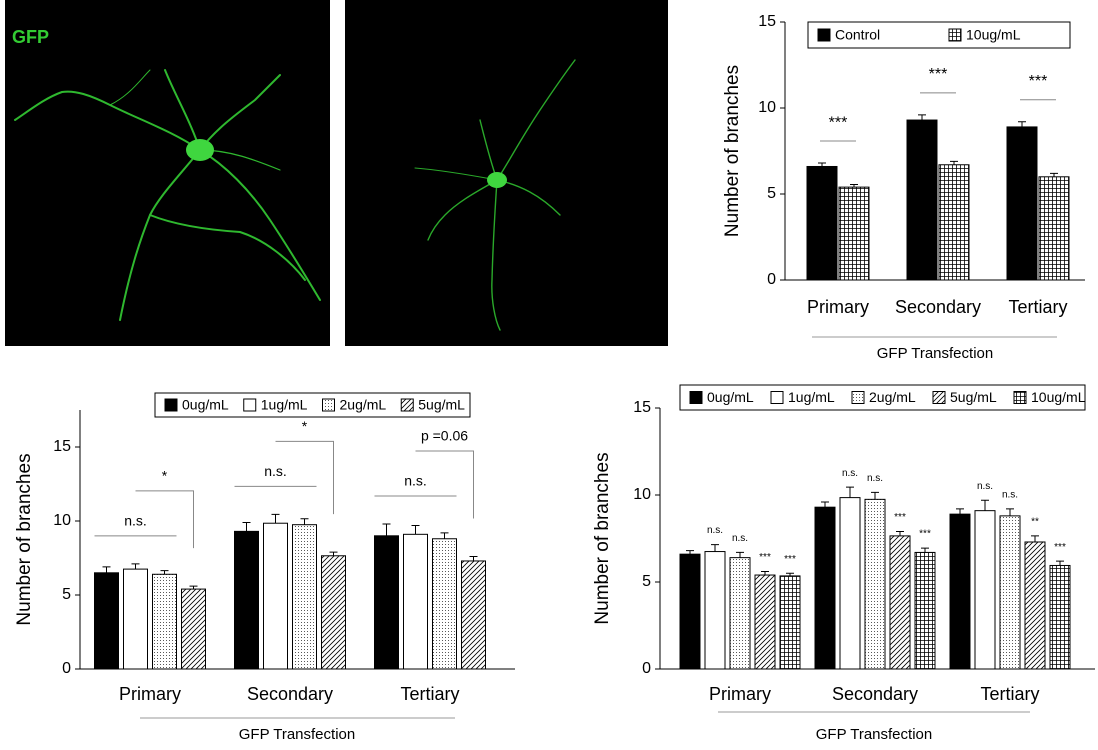 The width and height of the screenshot is (1098, 750). Describe the element at coordinates (506, 173) in the screenshot. I see `microscopy-image` at that location.